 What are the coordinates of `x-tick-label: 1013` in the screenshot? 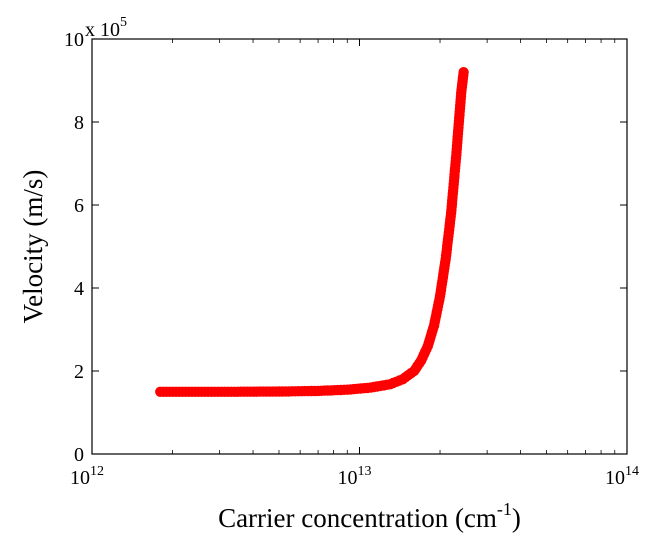 It's located at (355, 476).